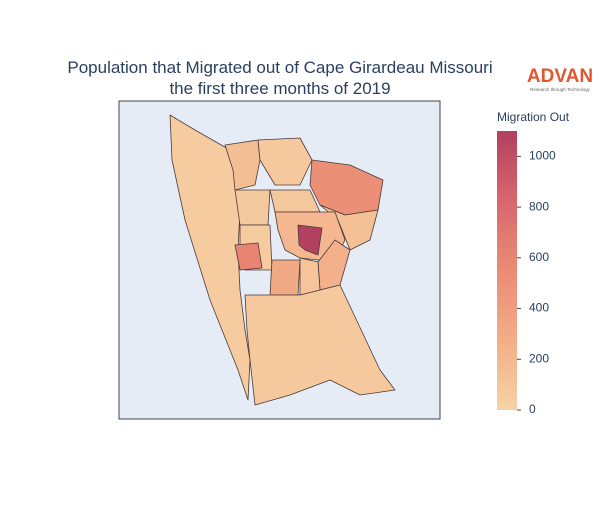  I want to click on colorbar-tick-label: 1000, so click(542, 156).